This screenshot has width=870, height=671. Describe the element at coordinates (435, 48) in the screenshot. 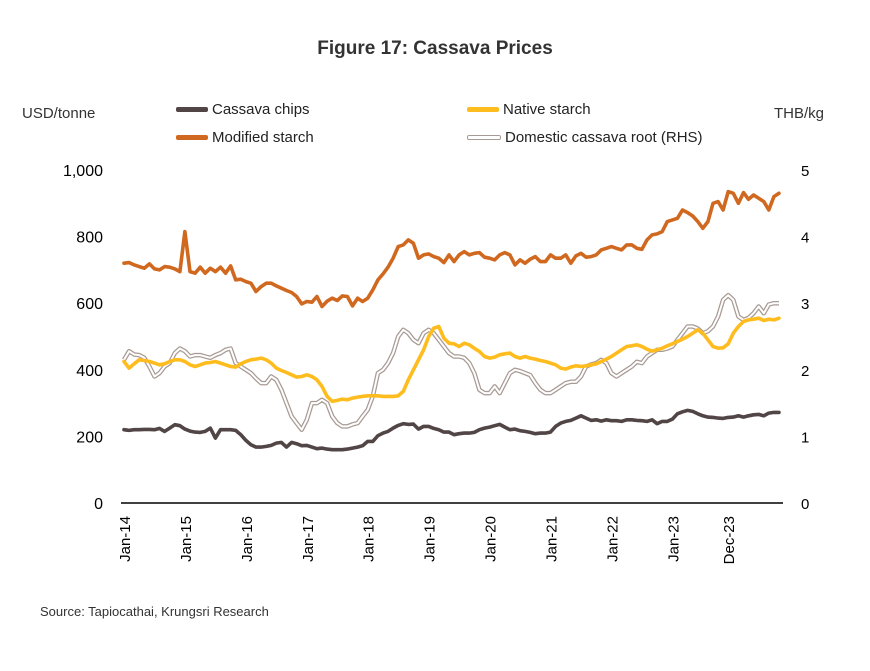

I see `chart-title: Figure 17: Cassava Prices` at that location.